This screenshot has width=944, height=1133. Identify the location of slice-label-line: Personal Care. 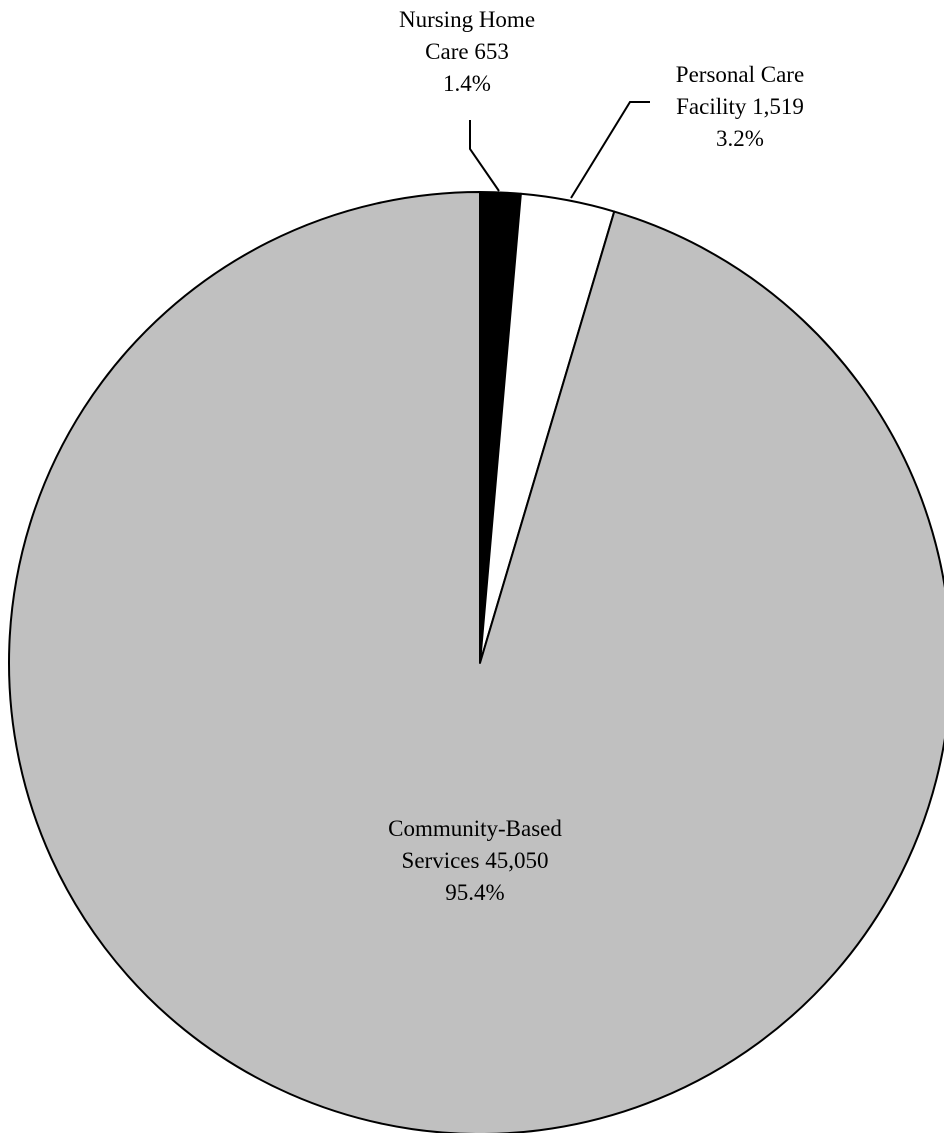
(740, 74).